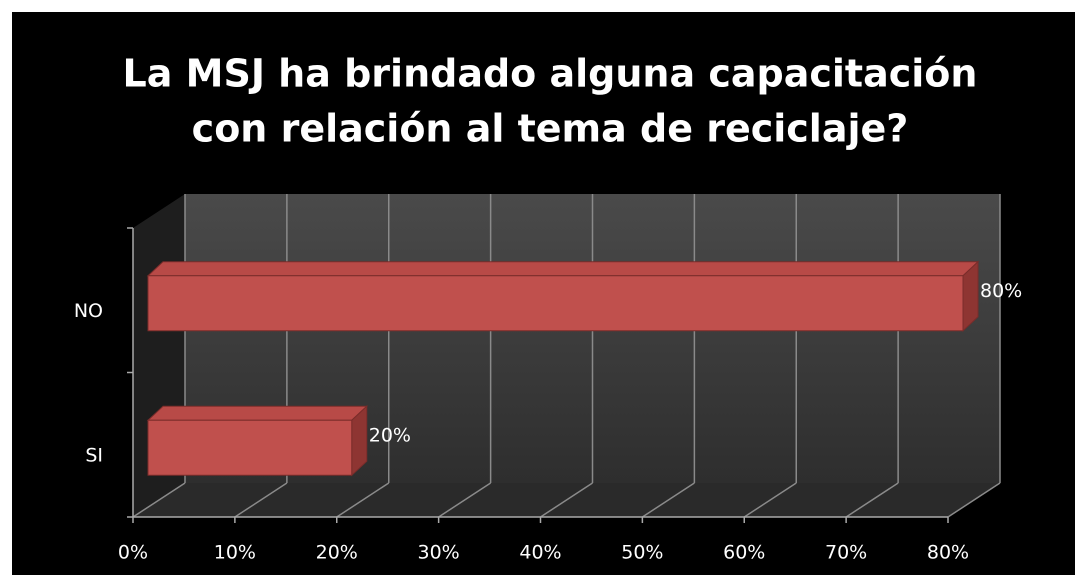 The image size is (1085, 581). I want to click on x-tick-label: 80%, so click(948, 553).